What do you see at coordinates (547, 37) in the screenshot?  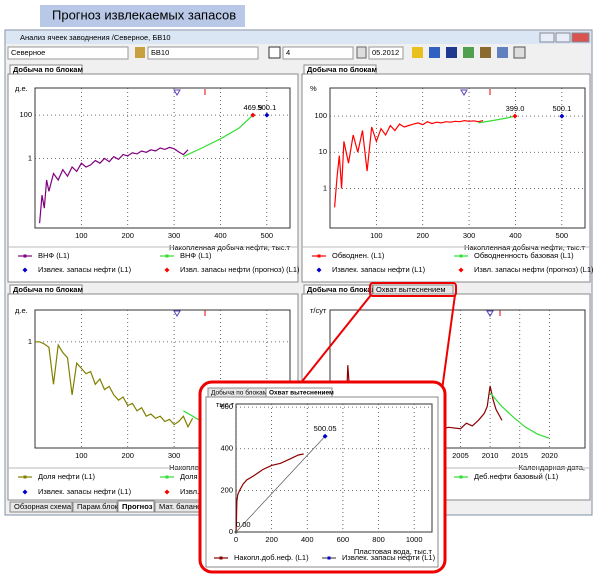 I see `minimize-button` at bounding box center [547, 37].